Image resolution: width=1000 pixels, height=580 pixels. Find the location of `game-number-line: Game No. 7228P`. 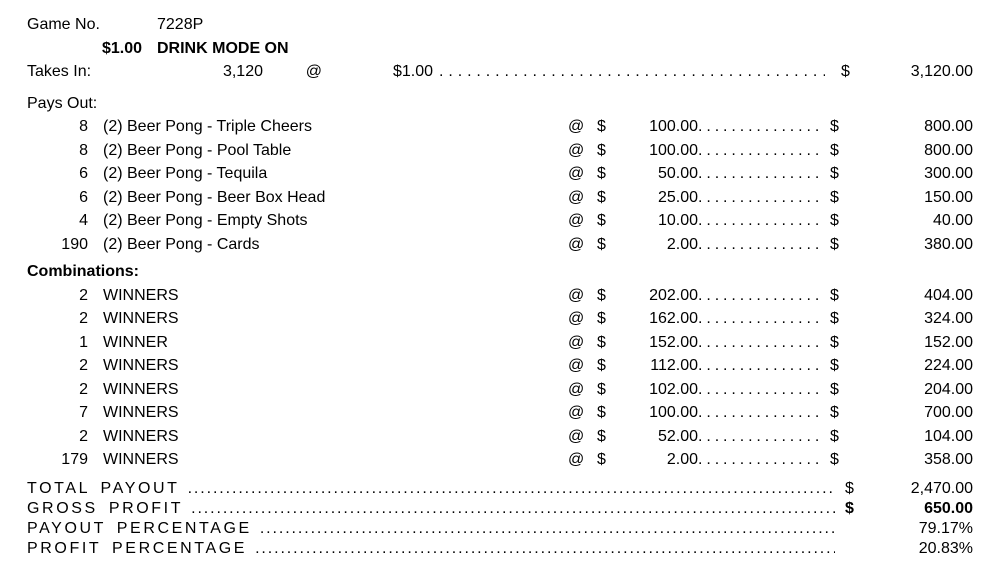

game-number-line: Game No. 7228P is located at coordinates (500, 25).